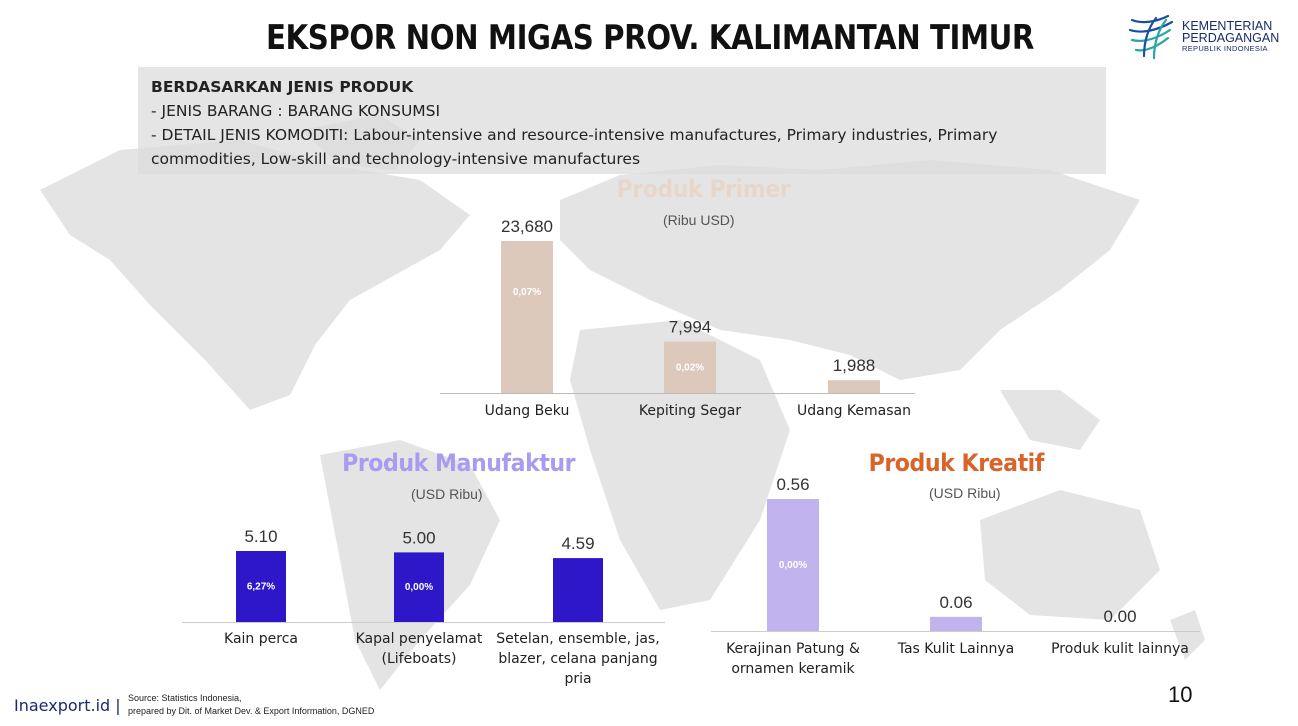  I want to click on kreatif-share-label-0: 0,00%, so click(793, 565).